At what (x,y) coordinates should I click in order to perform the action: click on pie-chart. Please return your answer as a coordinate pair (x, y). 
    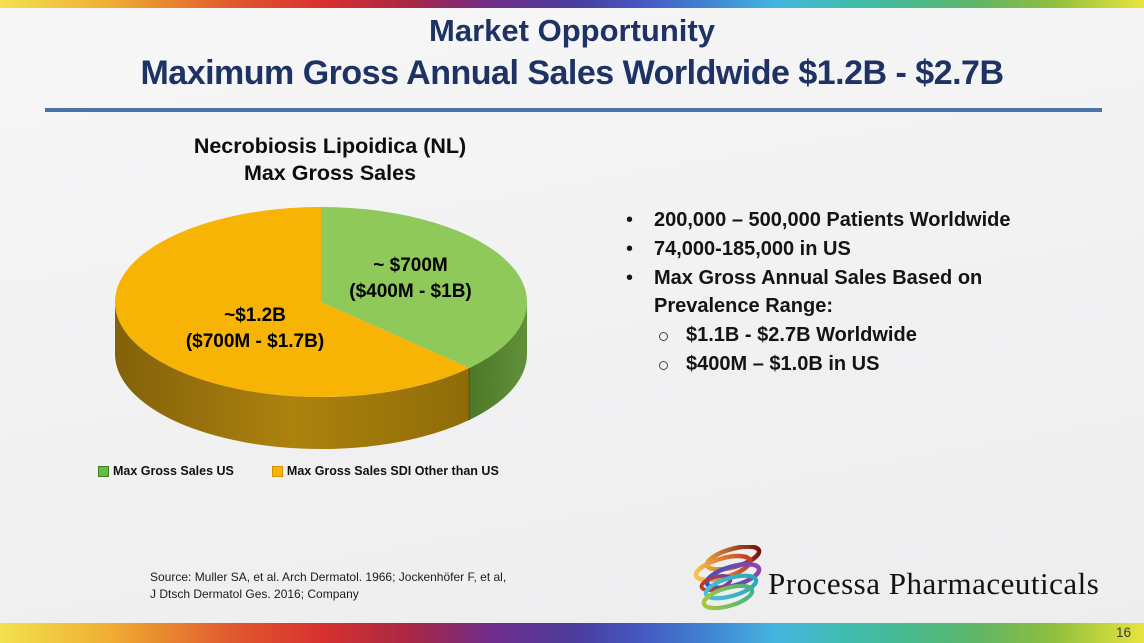
    Looking at the image, I should click on (322, 332).